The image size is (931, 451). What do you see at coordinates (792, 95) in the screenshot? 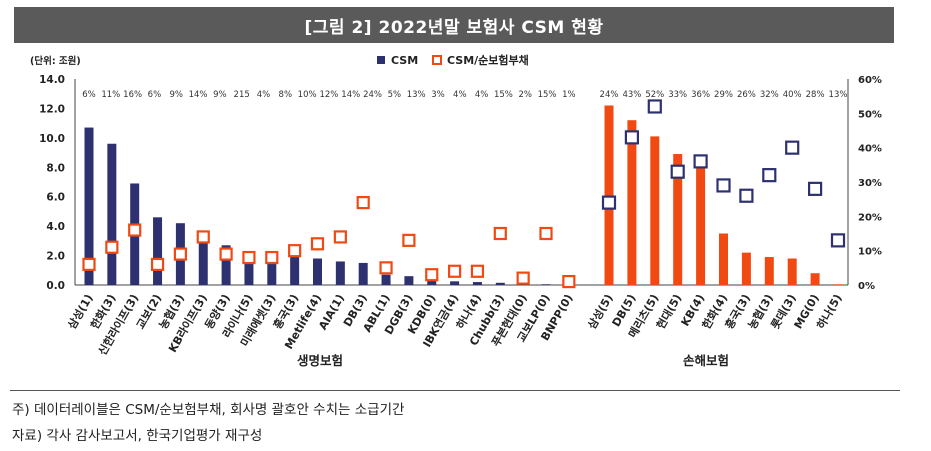
I see `ratio-data-label: 40%` at bounding box center [792, 95].